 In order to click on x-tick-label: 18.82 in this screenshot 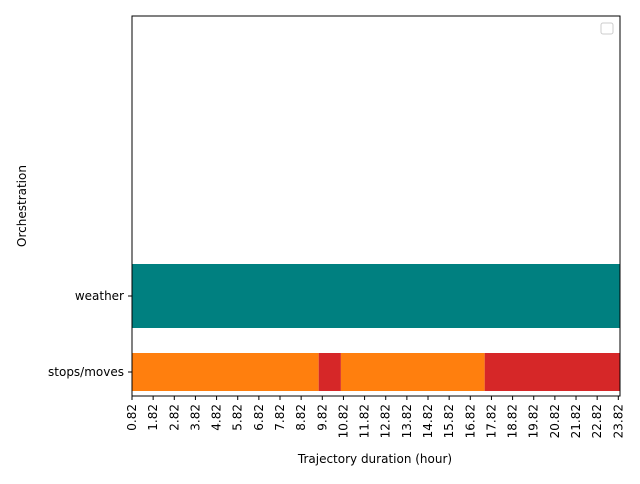, I will do `click(513, 421)`.